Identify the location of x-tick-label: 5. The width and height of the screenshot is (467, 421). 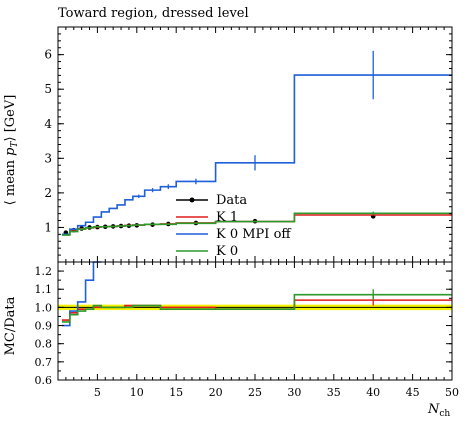
(97, 392).